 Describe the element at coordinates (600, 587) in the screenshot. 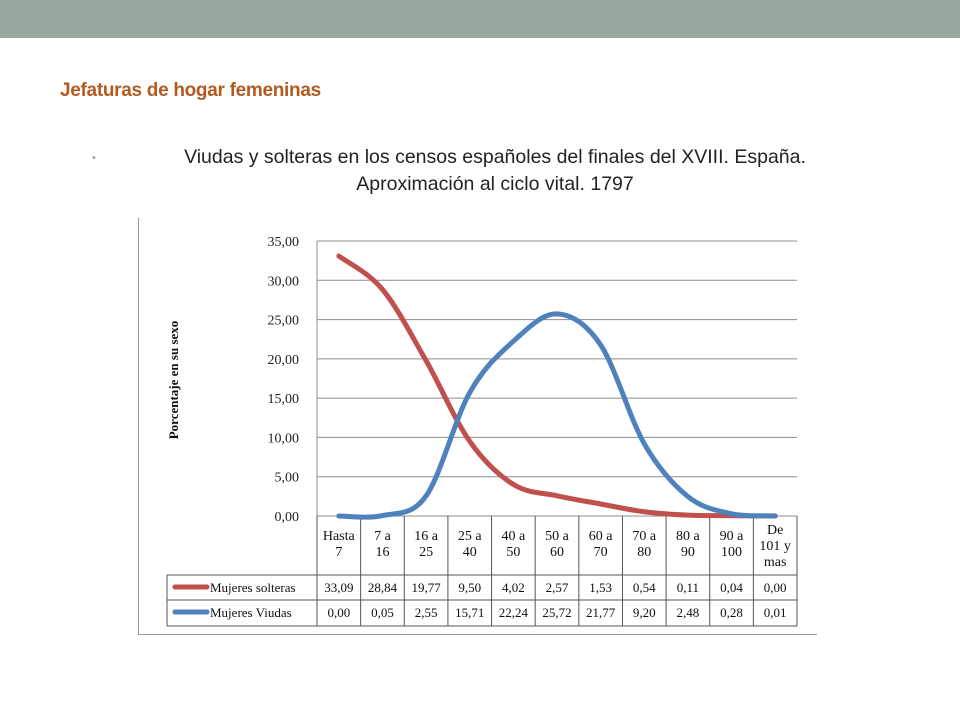

I see `data-label: 1,53` at that location.